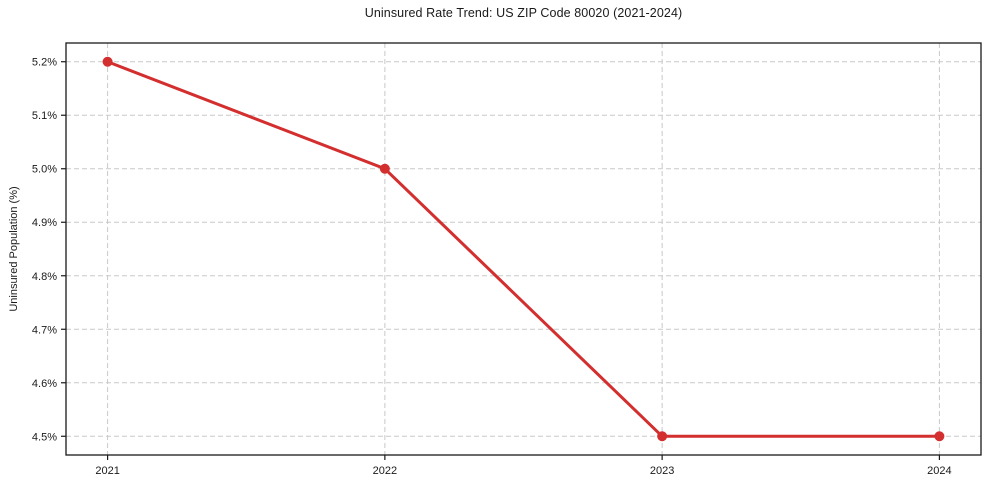  Describe the element at coordinates (44, 170) in the screenshot. I see `y-tick-label: 5.0%` at that location.